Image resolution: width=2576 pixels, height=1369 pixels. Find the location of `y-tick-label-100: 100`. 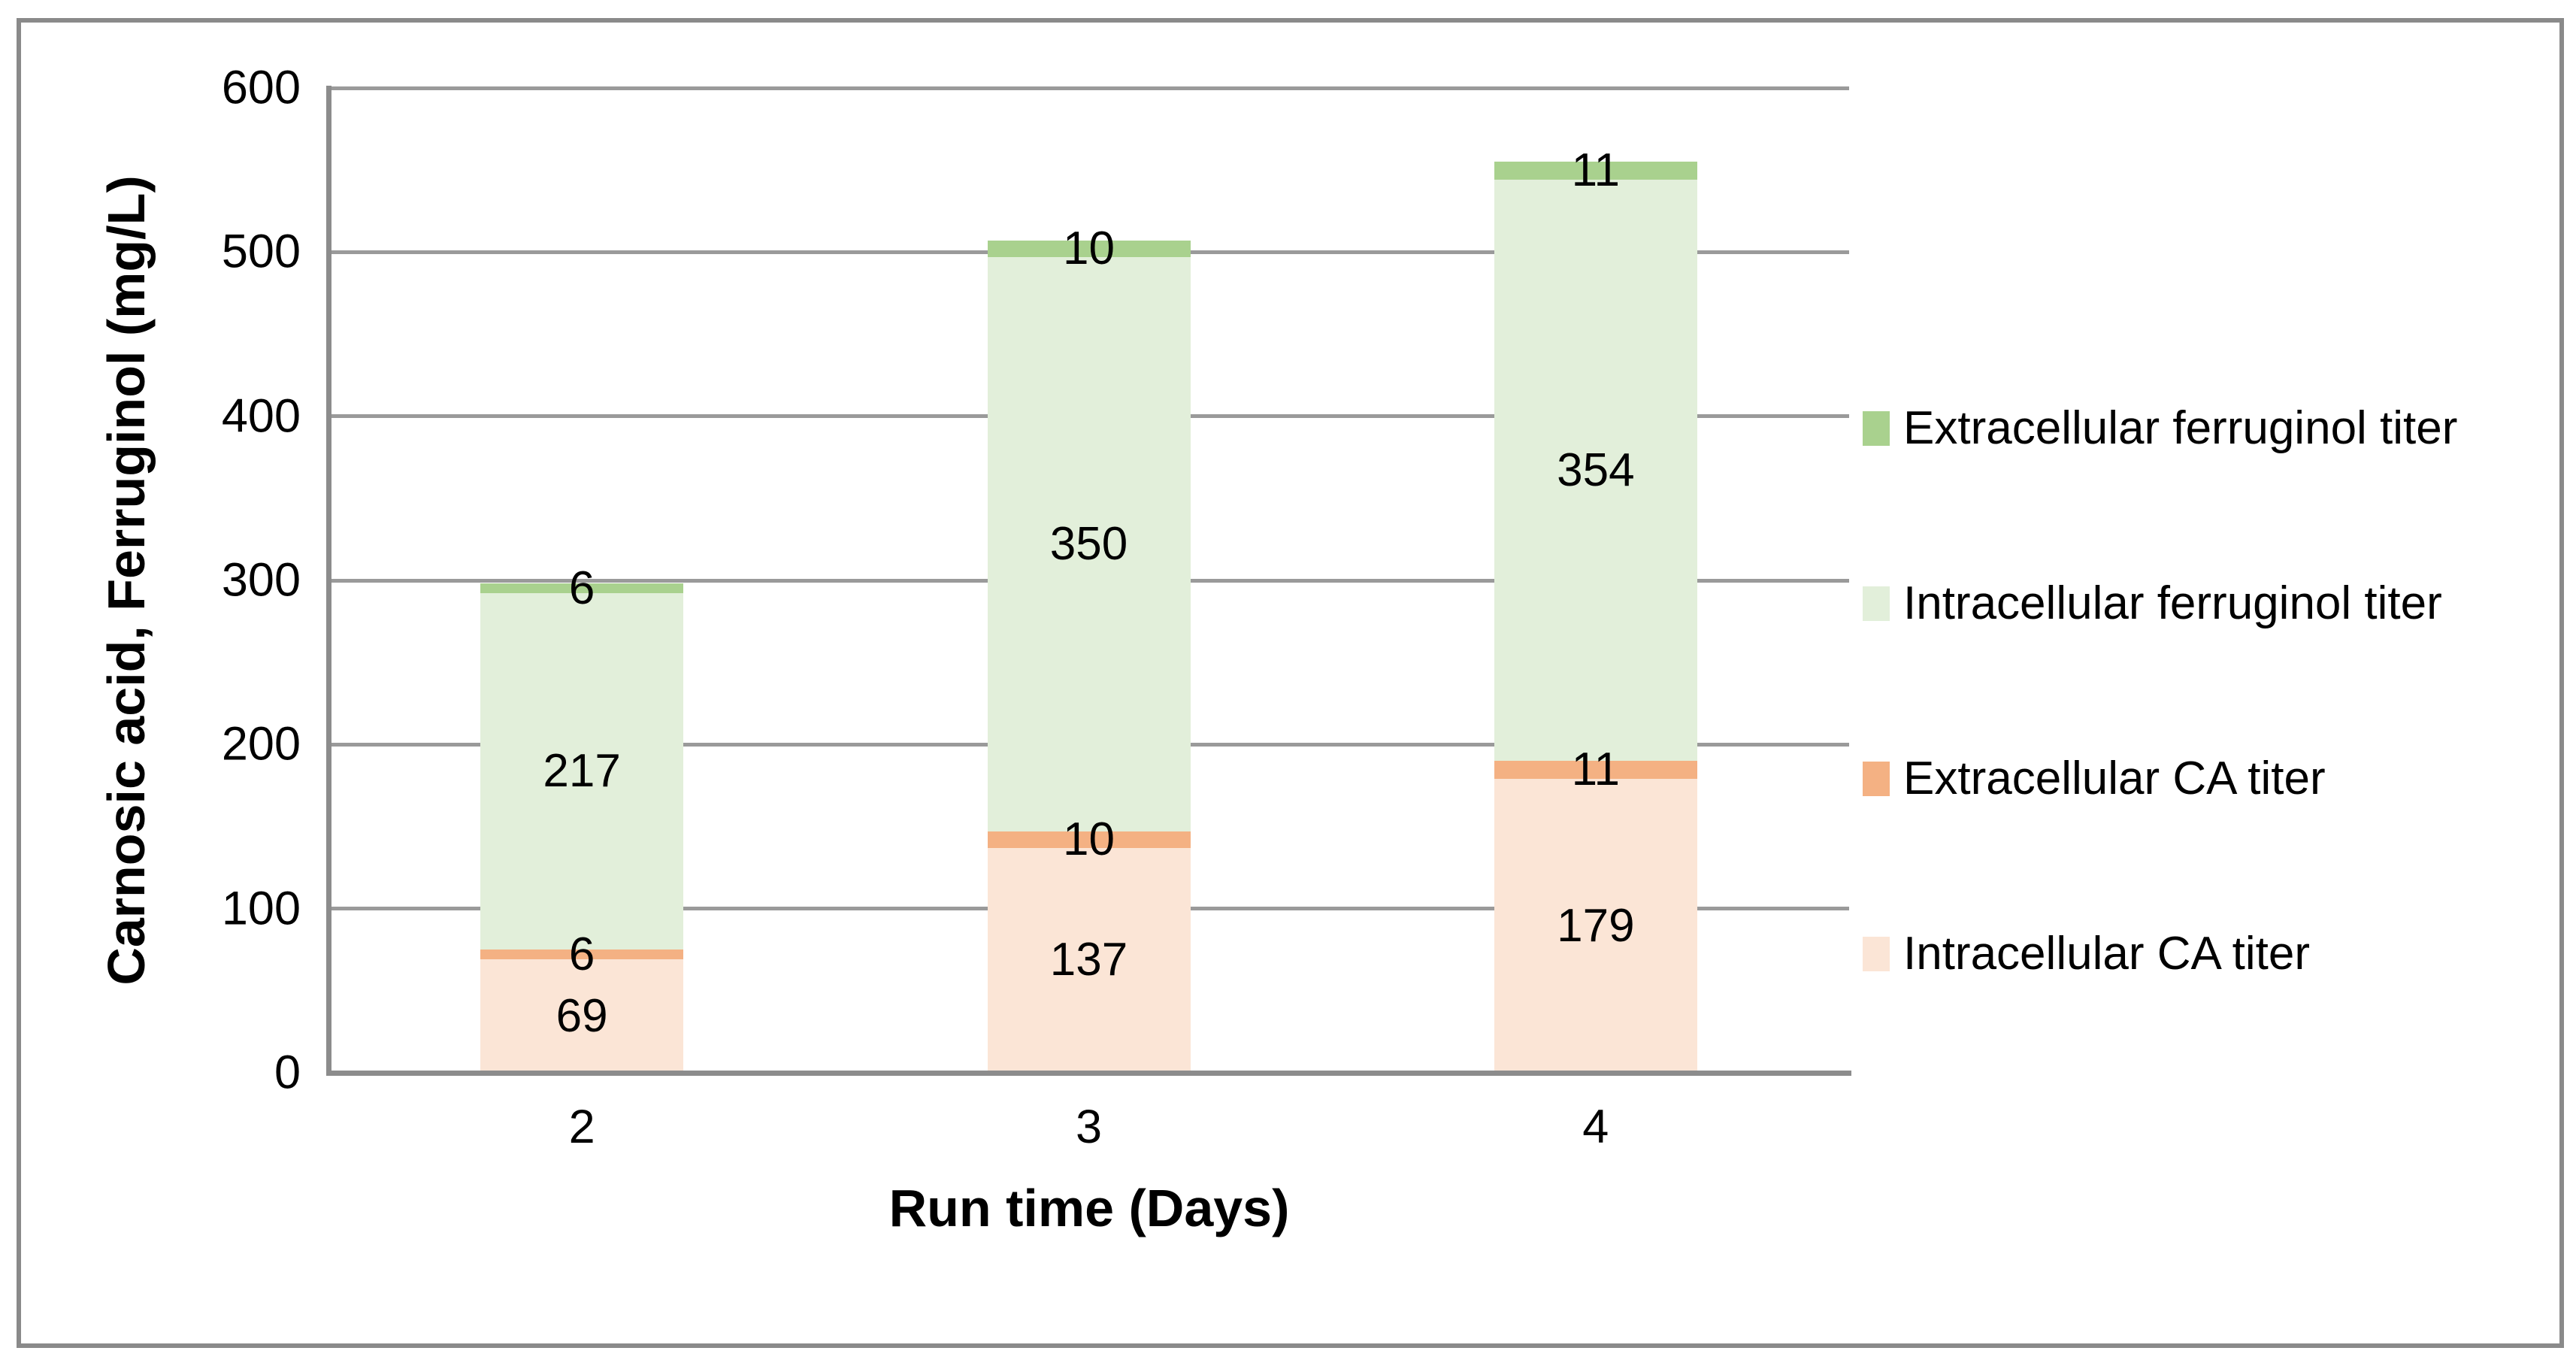

y-tick-label-100: 100 is located at coordinates (261, 908).